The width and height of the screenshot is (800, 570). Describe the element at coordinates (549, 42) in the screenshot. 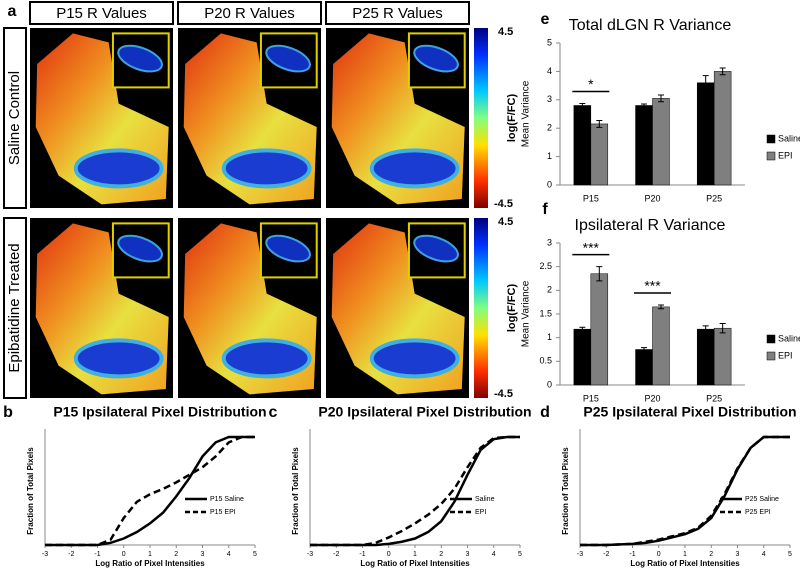

I see `y-tick-label: 5` at that location.